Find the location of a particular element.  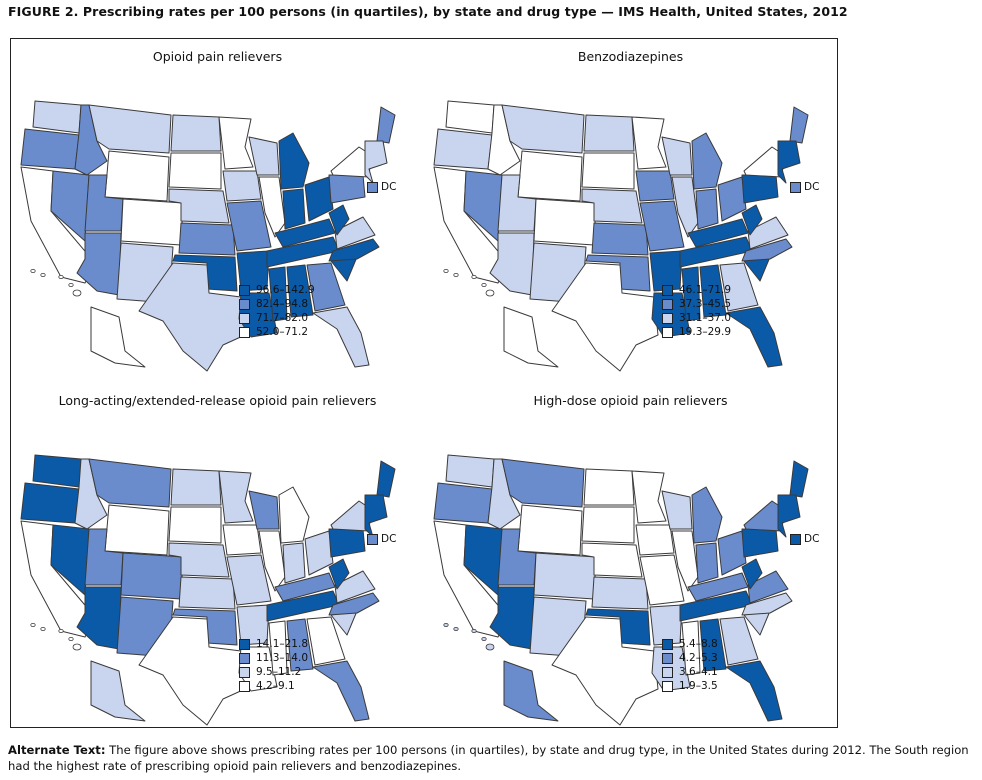

state-shape-va is located at coordinates (768, 587).